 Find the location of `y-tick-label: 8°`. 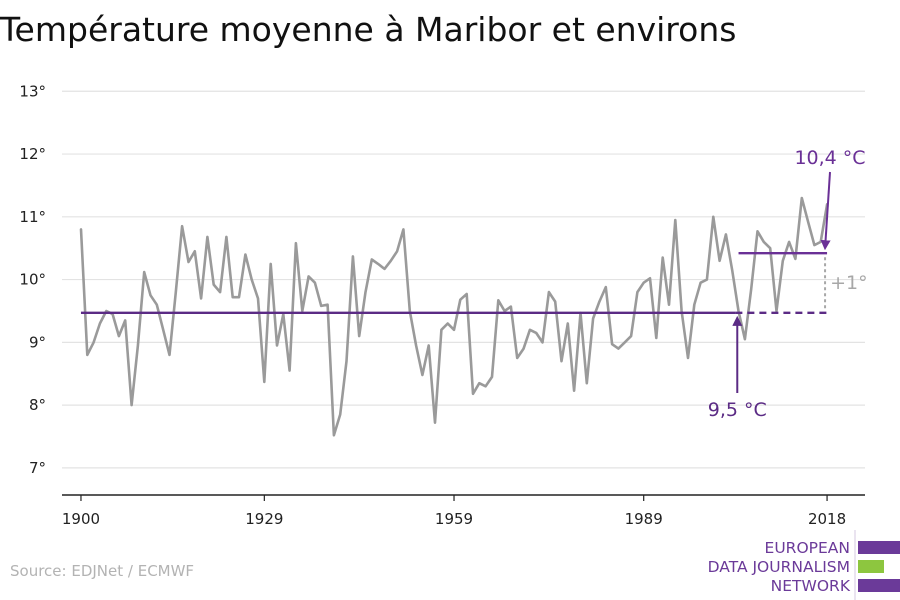

y-tick-label: 8° is located at coordinates (37, 405).